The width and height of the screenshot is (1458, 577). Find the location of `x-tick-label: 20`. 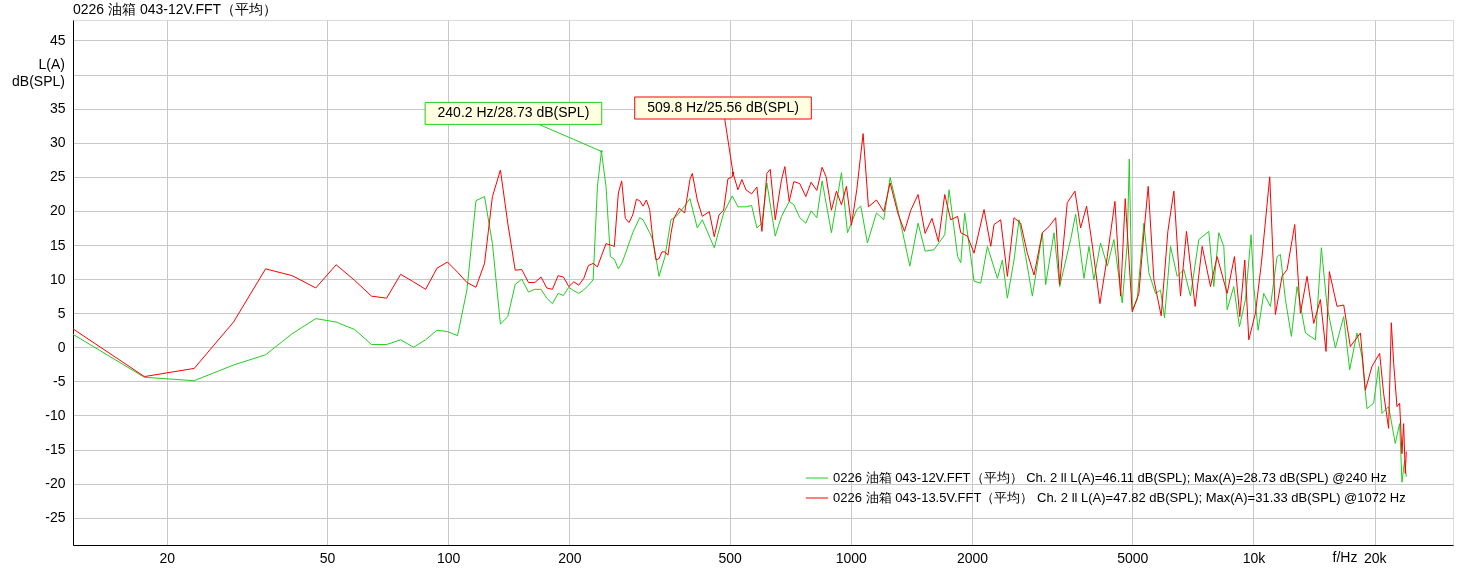

x-tick-label: 20 is located at coordinates (167, 557).